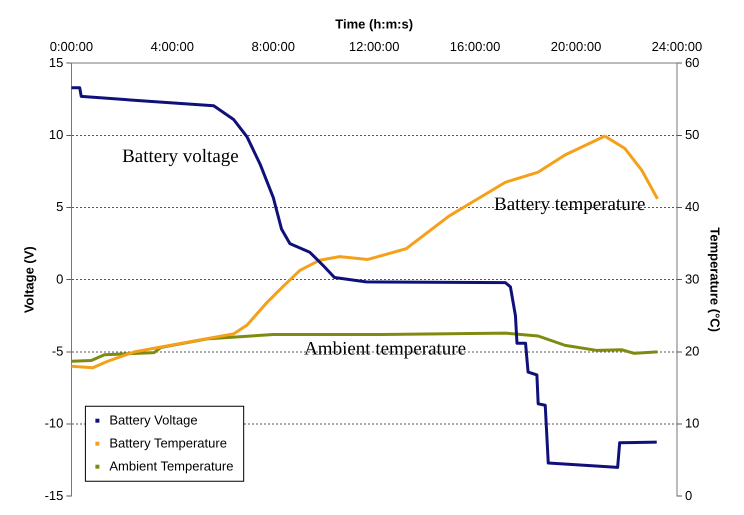  What do you see at coordinates (171, 466) in the screenshot?
I see `legend-label: Ambient Temperature` at bounding box center [171, 466].